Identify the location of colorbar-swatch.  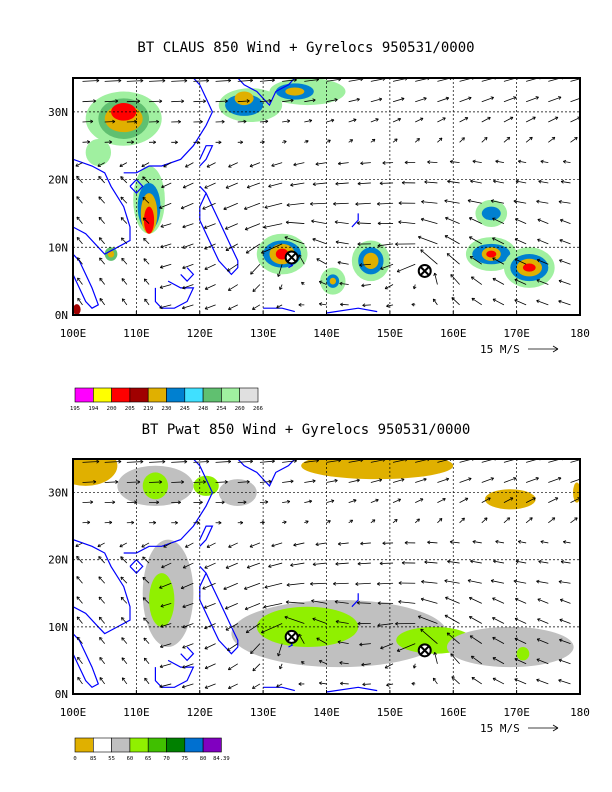
(194, 395).